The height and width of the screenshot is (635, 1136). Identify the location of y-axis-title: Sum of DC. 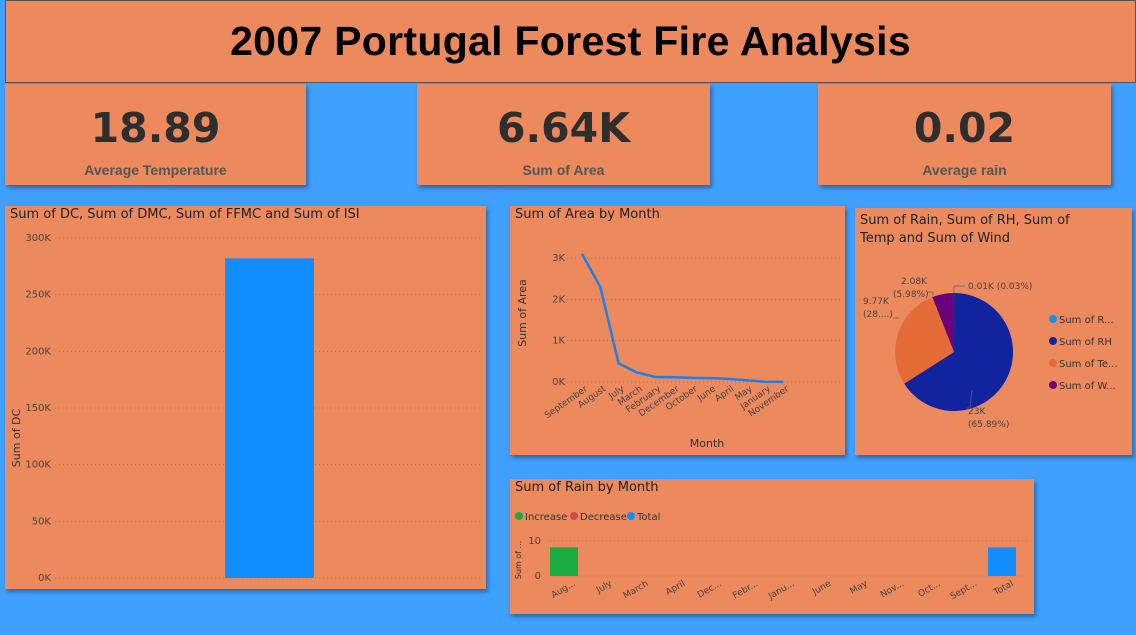
(16, 437).